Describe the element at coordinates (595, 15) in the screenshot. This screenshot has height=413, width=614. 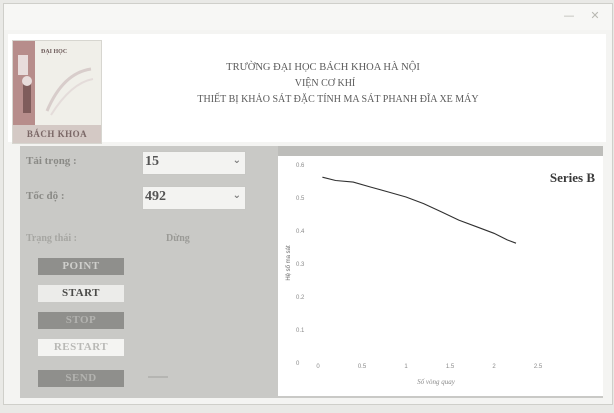
I see `close-icon: ✕` at that location.